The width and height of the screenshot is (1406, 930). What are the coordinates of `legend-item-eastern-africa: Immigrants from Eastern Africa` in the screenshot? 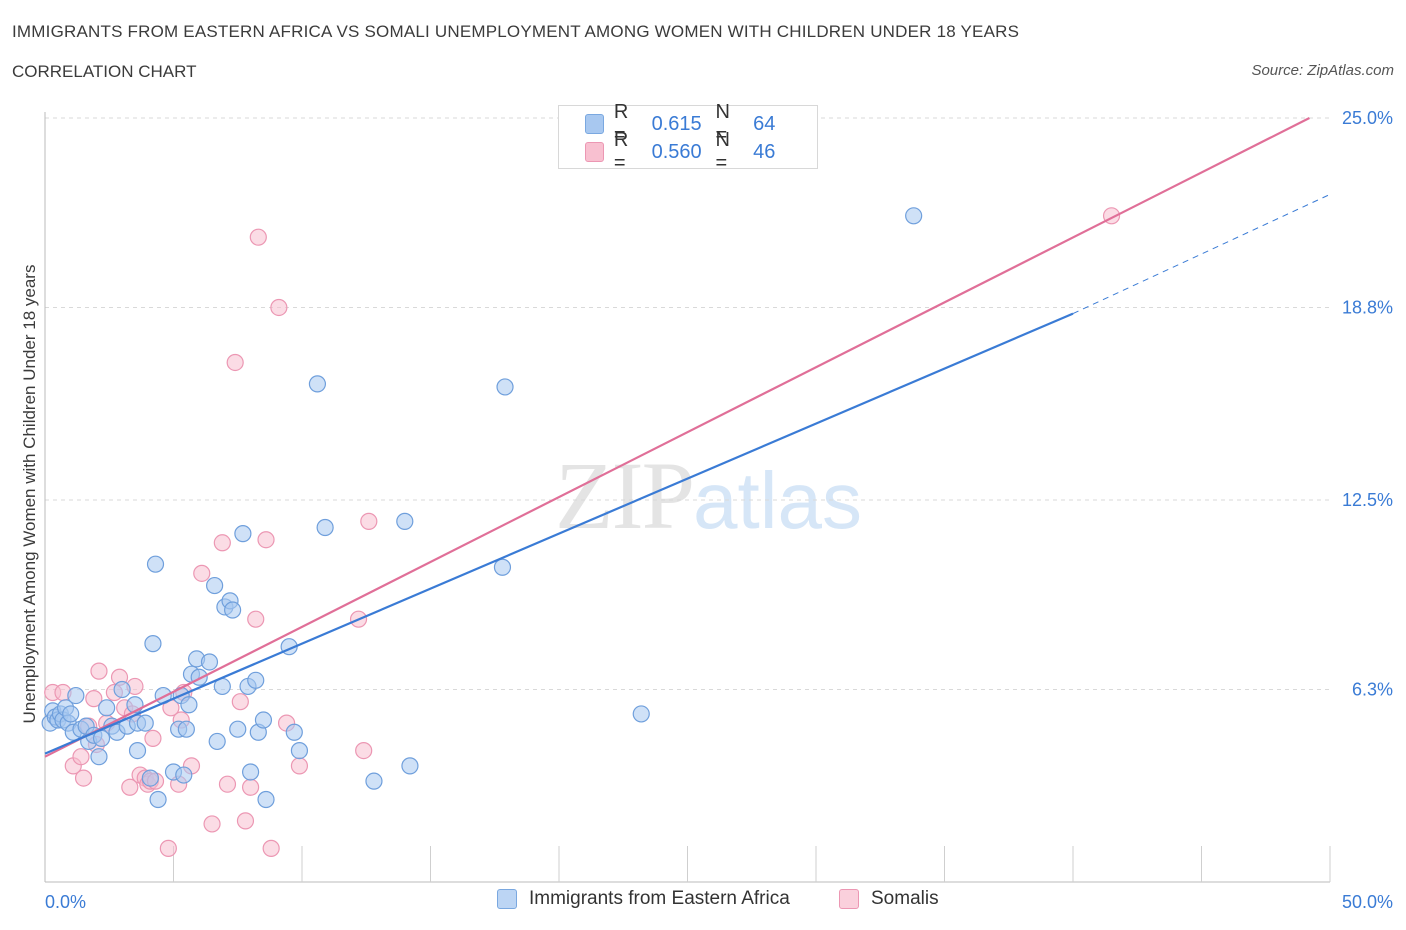 It's located at (643, 899).